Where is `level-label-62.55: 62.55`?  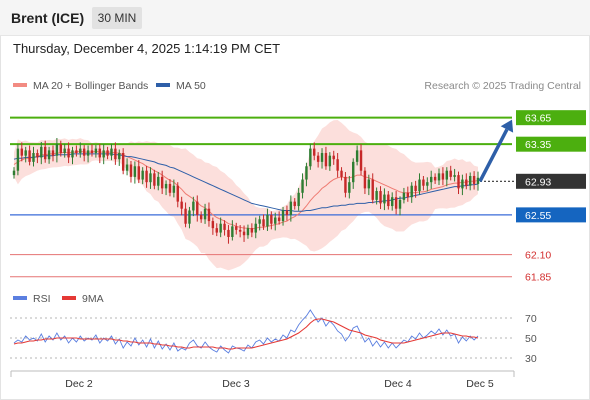
level-label-62.55: 62.55 is located at coordinates (538, 216).